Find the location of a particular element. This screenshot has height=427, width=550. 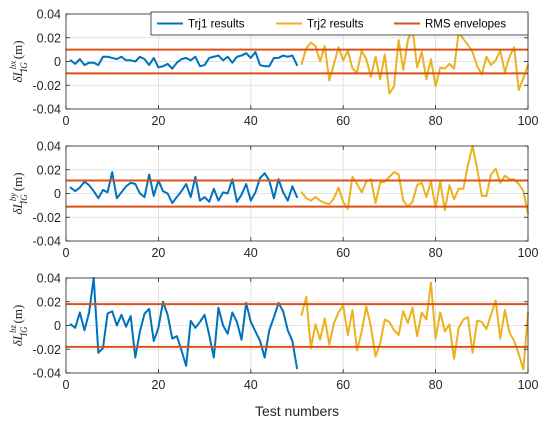

legend-label-1: Trj1 results is located at coordinates (216, 25).